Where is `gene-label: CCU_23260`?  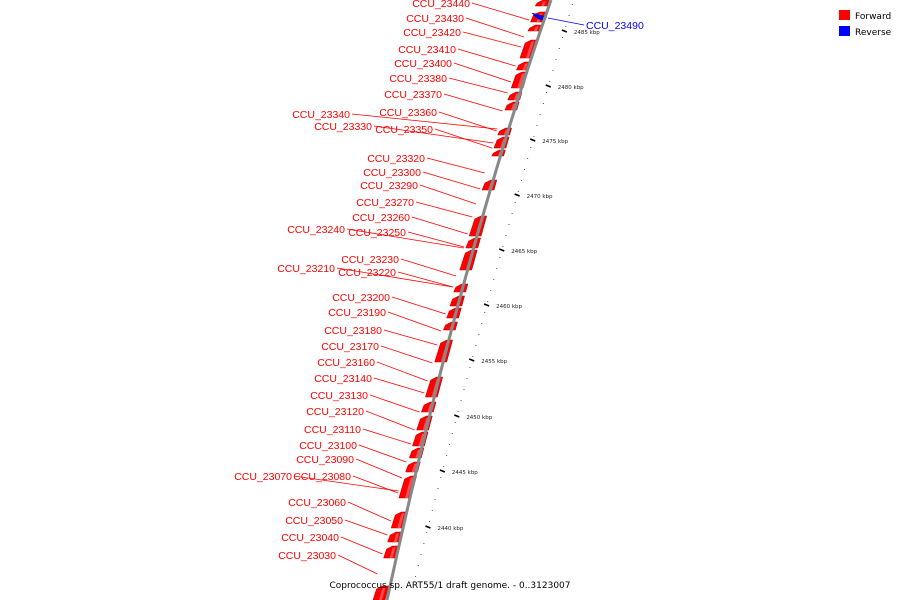
gene-label: CCU_23260 is located at coordinates (381, 218).